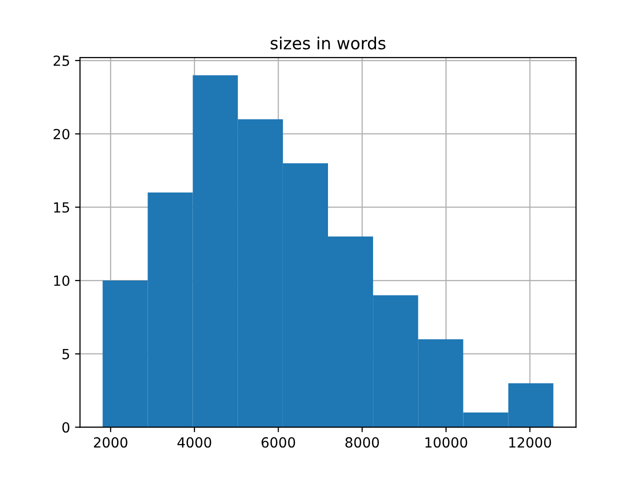 The height and width of the screenshot is (480, 640). What do you see at coordinates (111, 442) in the screenshot?
I see `x-tick-label: 2000` at bounding box center [111, 442].